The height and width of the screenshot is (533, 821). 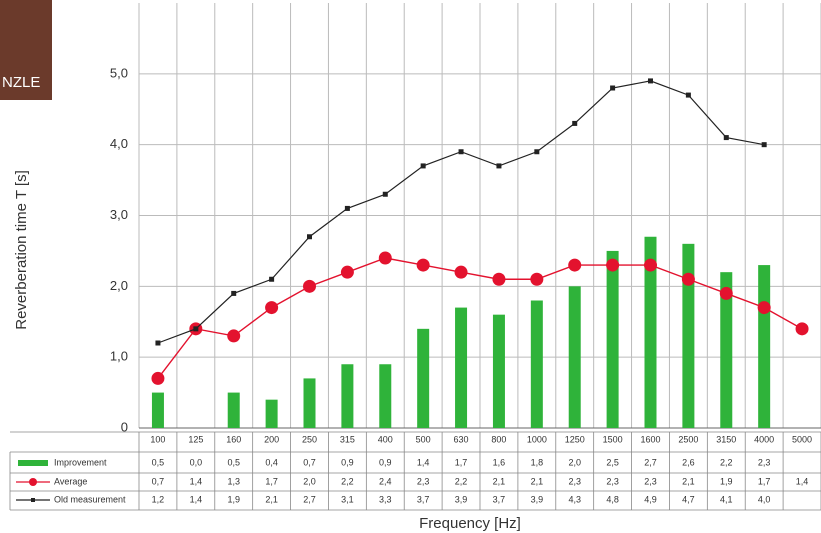 What do you see at coordinates (688, 499) in the screenshot?
I see `table-value: 4,7` at bounding box center [688, 499].